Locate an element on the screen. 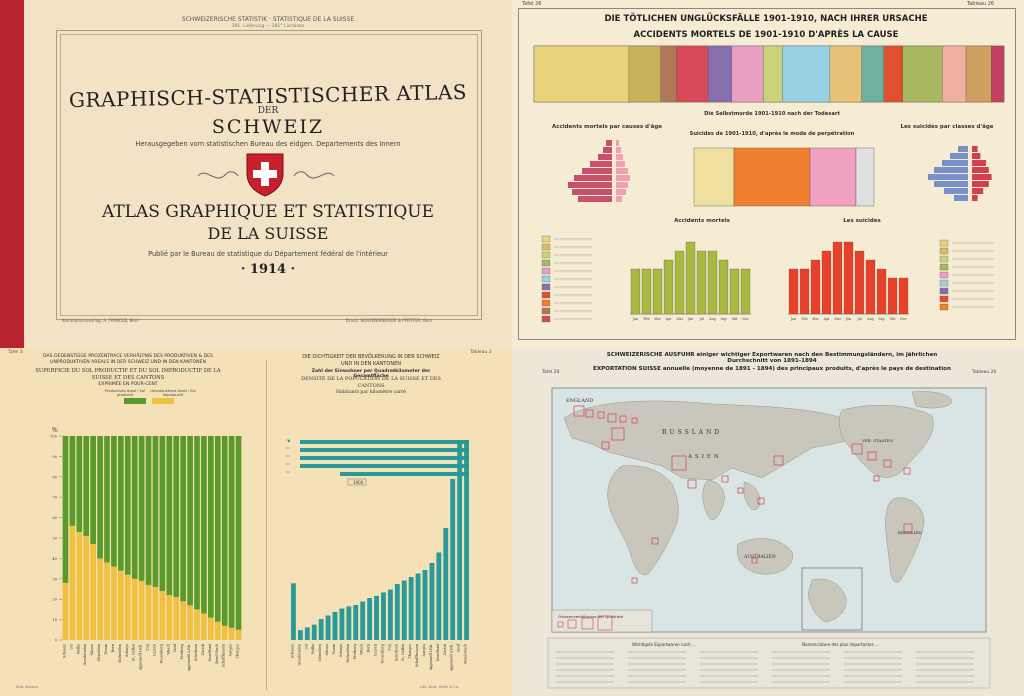 The height and width of the screenshot is (696, 1024). ornament-right is located at coordinates (314, 175).